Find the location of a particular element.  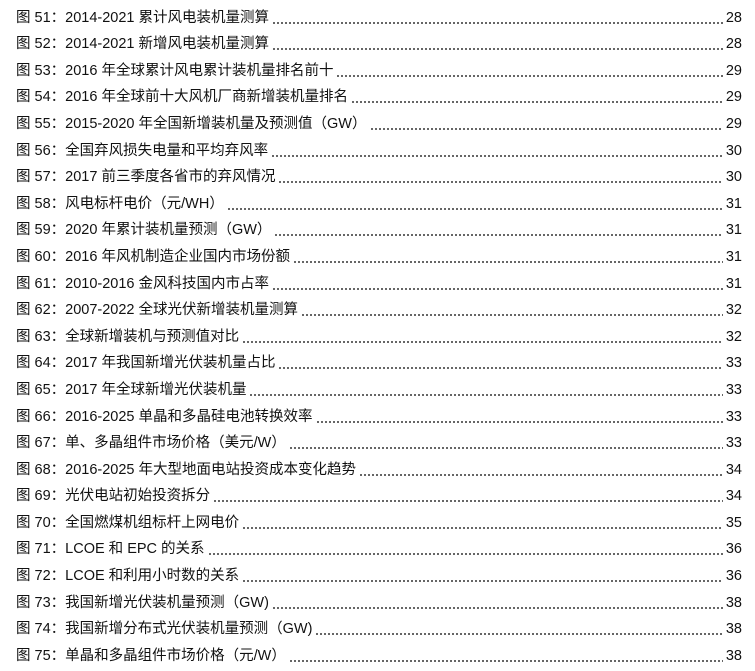

toc-entry: 图 62：2007-2022 全球光伏新增装机量测算 32 is located at coordinates (379, 310).